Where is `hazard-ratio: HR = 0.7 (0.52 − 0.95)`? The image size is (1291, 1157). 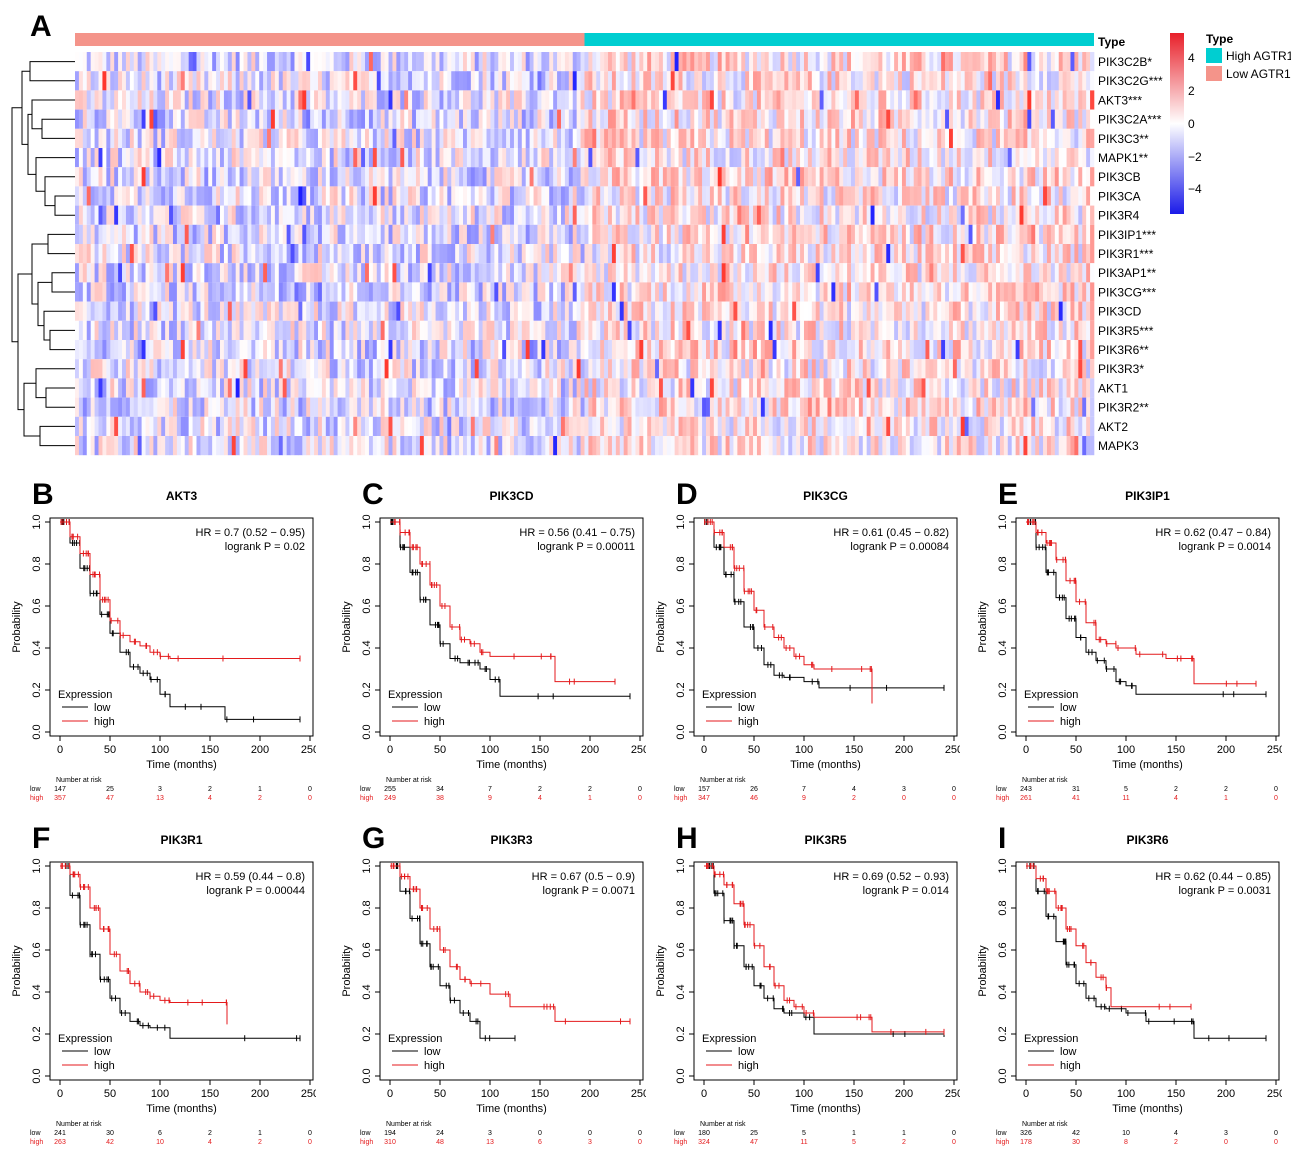 hazard-ratio: HR = 0.7 (0.52 − 0.95) is located at coordinates (250, 533).